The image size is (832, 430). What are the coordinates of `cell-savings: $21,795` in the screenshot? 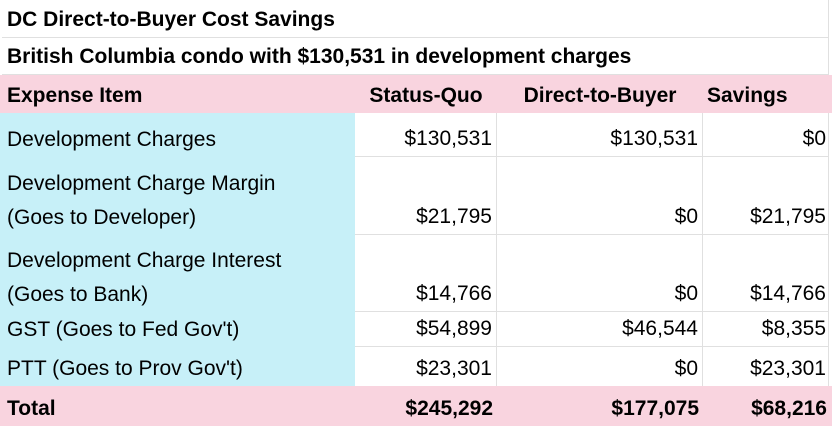 It's located at (766, 196).